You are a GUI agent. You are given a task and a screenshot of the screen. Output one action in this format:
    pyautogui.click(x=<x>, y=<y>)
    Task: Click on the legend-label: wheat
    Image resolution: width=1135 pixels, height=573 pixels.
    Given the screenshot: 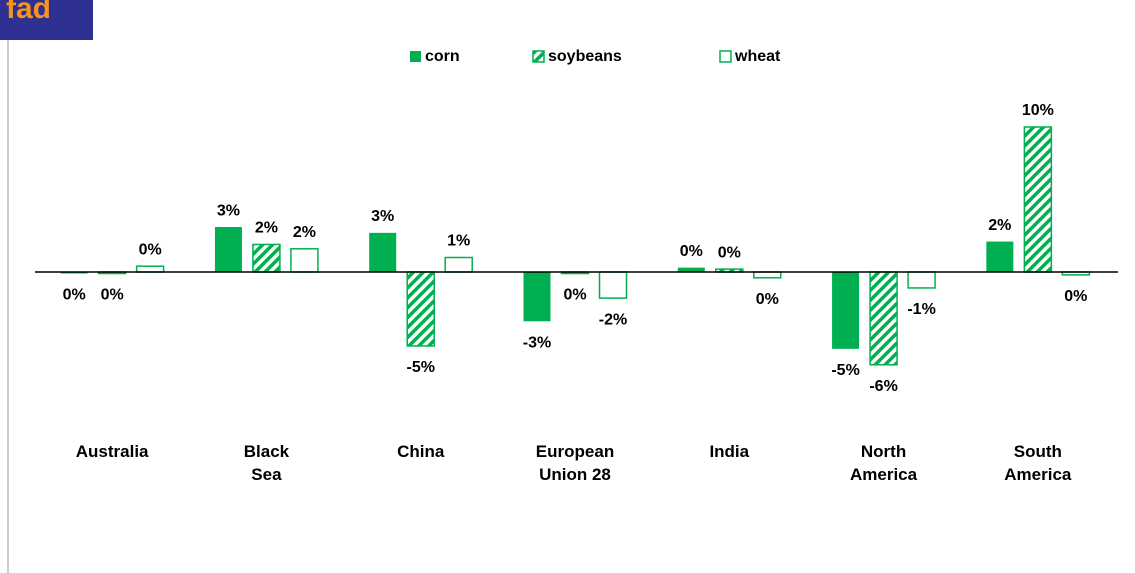 What is the action you would take?
    pyautogui.click(x=757, y=56)
    